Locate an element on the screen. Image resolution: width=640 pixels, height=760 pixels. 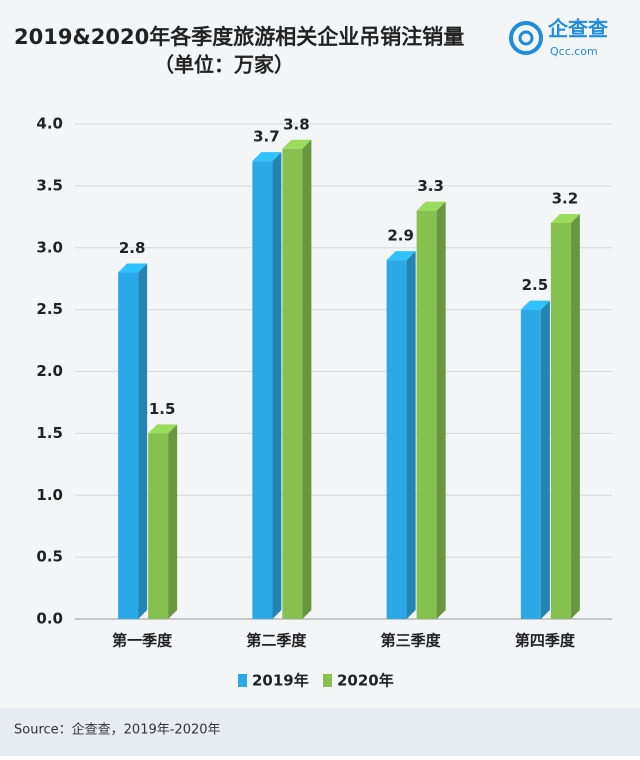
legend-label: 2020年 is located at coordinates (365, 681).